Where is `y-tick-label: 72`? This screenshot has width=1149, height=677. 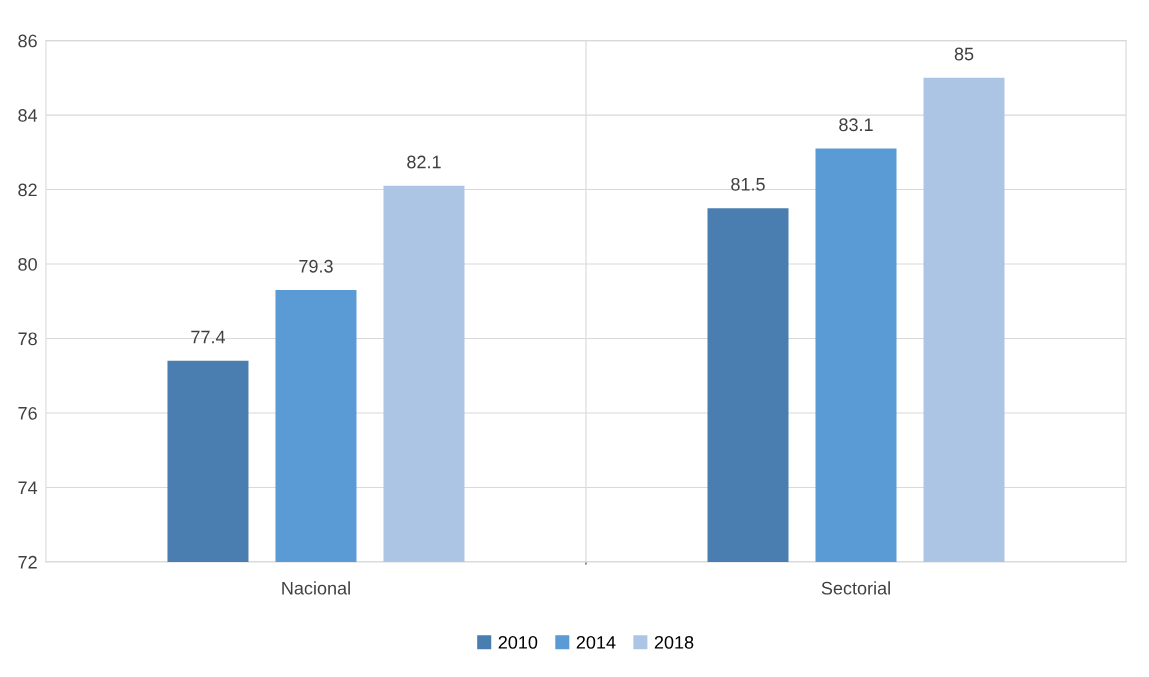
y-tick-label: 72 is located at coordinates (27, 562).